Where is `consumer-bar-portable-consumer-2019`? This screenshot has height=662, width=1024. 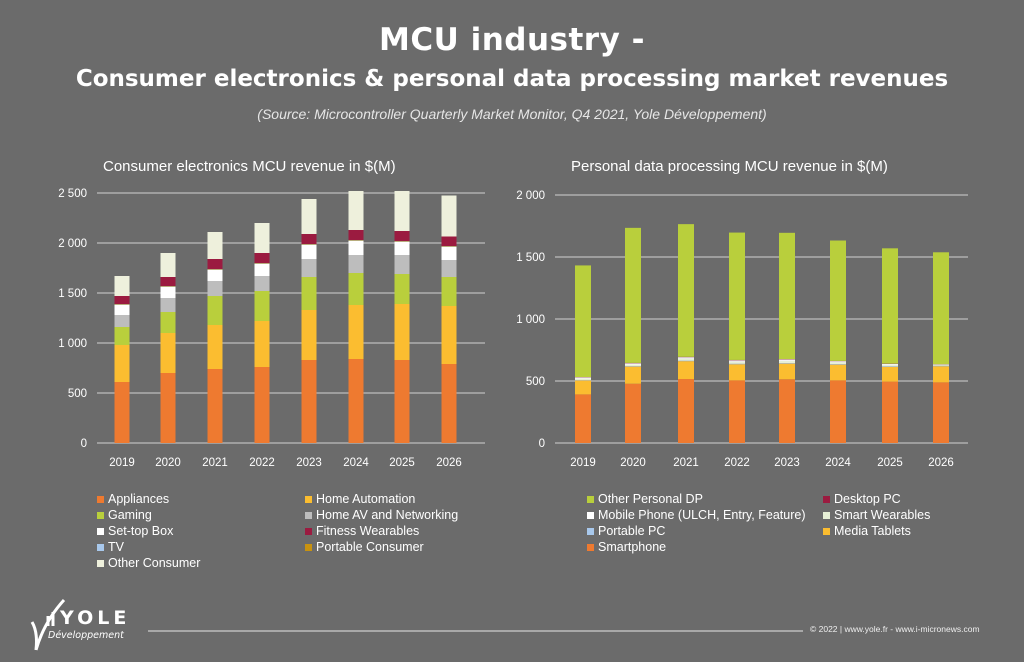 consumer-bar-portable-consumer-2019 is located at coordinates (122, 304).